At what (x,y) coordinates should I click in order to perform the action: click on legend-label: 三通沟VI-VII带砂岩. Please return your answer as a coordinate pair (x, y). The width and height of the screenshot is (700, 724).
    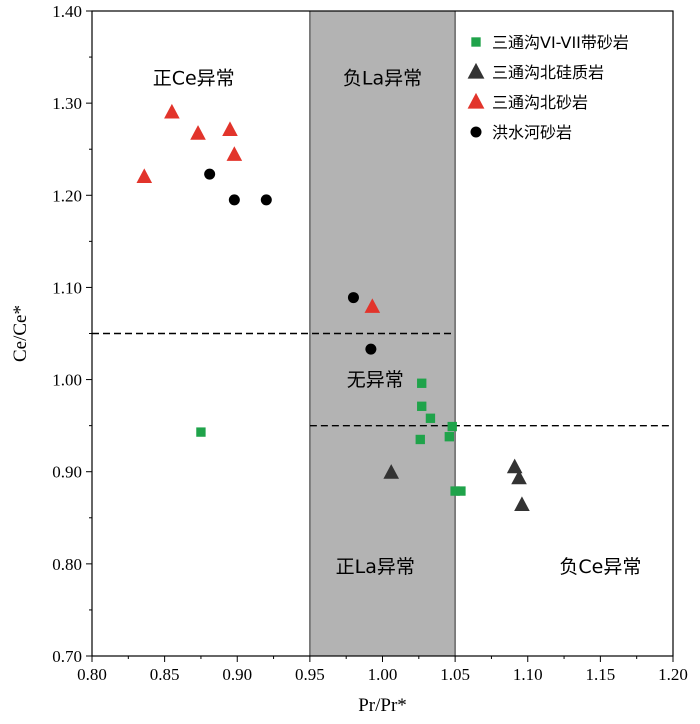
    Looking at the image, I should click on (560, 42).